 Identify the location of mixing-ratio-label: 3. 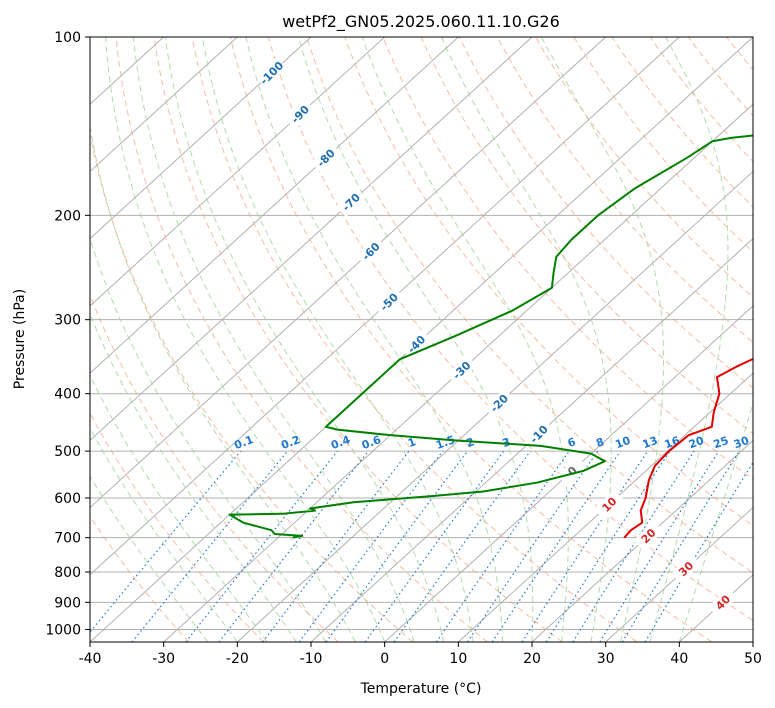
(507, 442).